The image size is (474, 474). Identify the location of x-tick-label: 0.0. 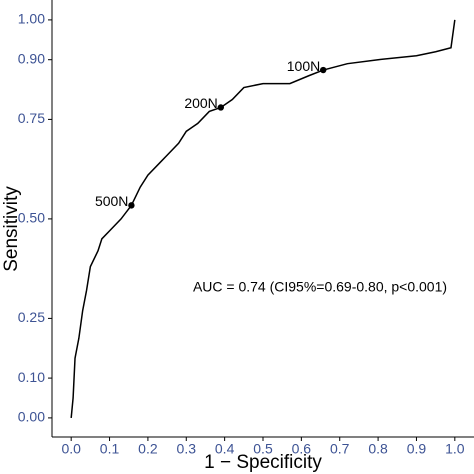
(71, 449).